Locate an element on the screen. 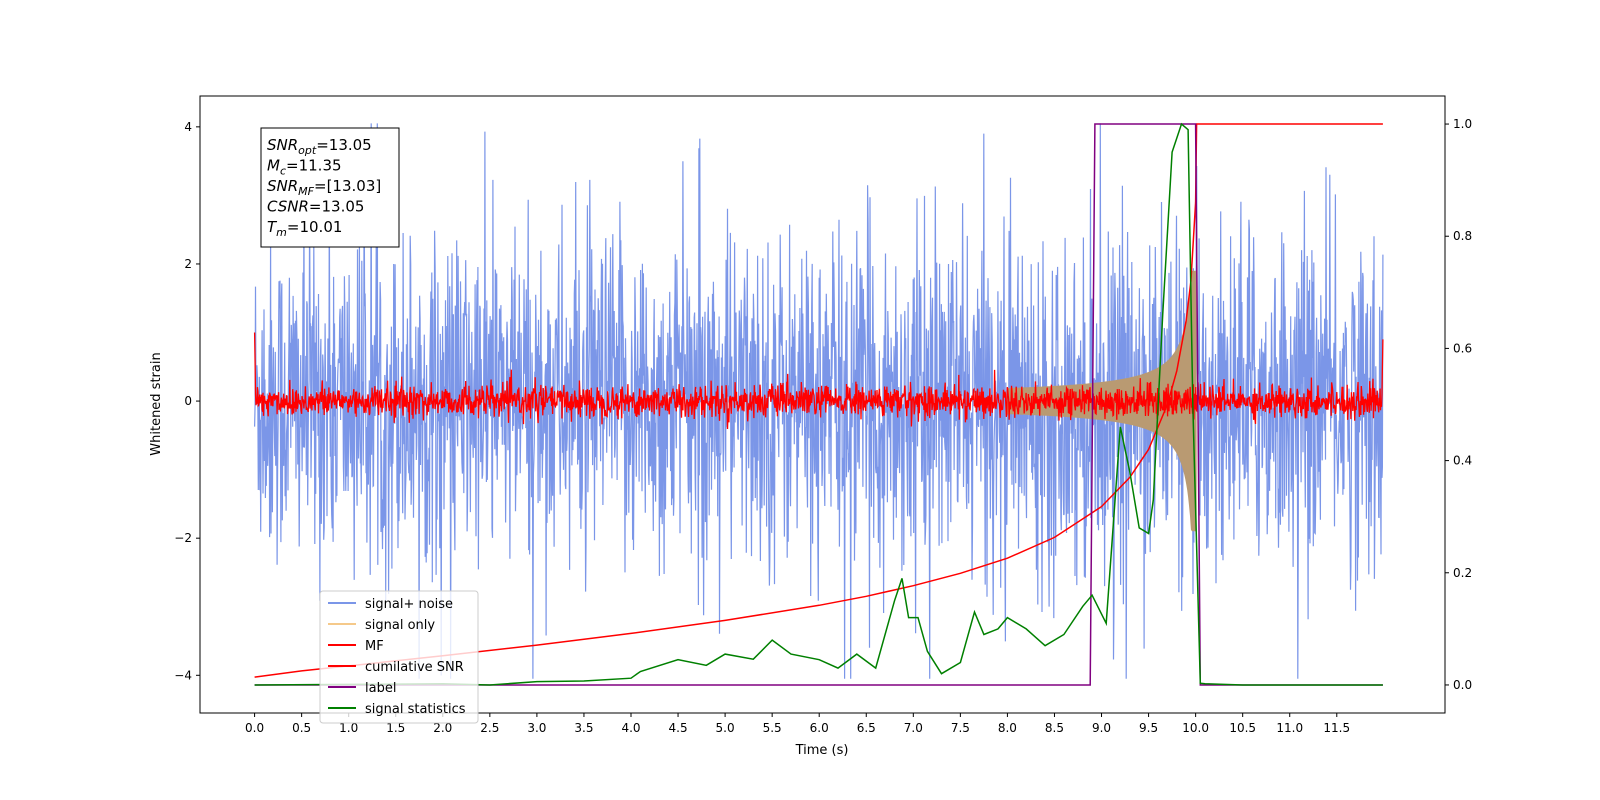 The height and width of the screenshot is (800, 1600). legend-label: MF is located at coordinates (374, 646).